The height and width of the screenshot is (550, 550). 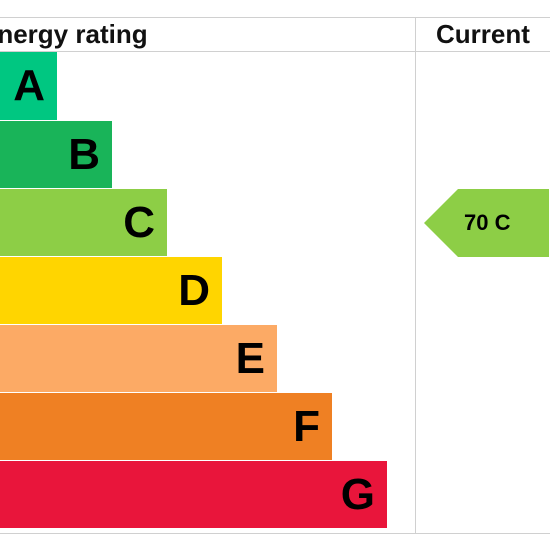 I want to click on current-rating-arrow, so click(x=486, y=223).